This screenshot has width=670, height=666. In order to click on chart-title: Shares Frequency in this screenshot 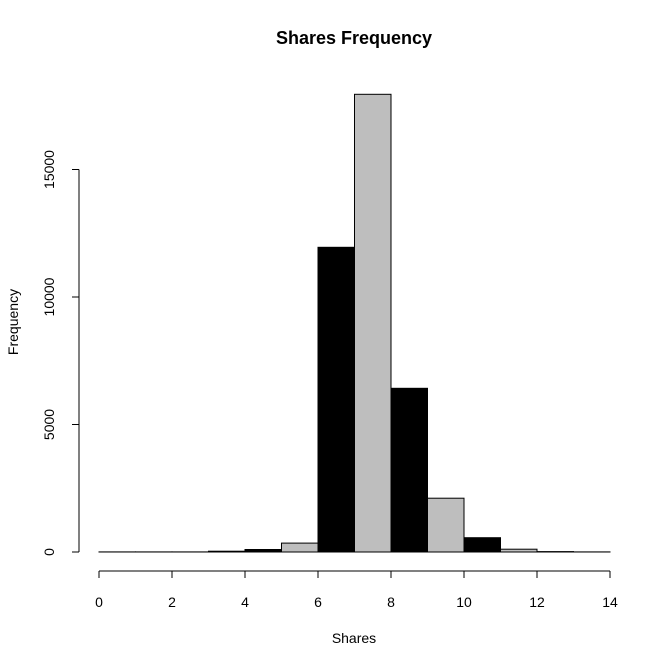, I will do `click(354, 38)`.